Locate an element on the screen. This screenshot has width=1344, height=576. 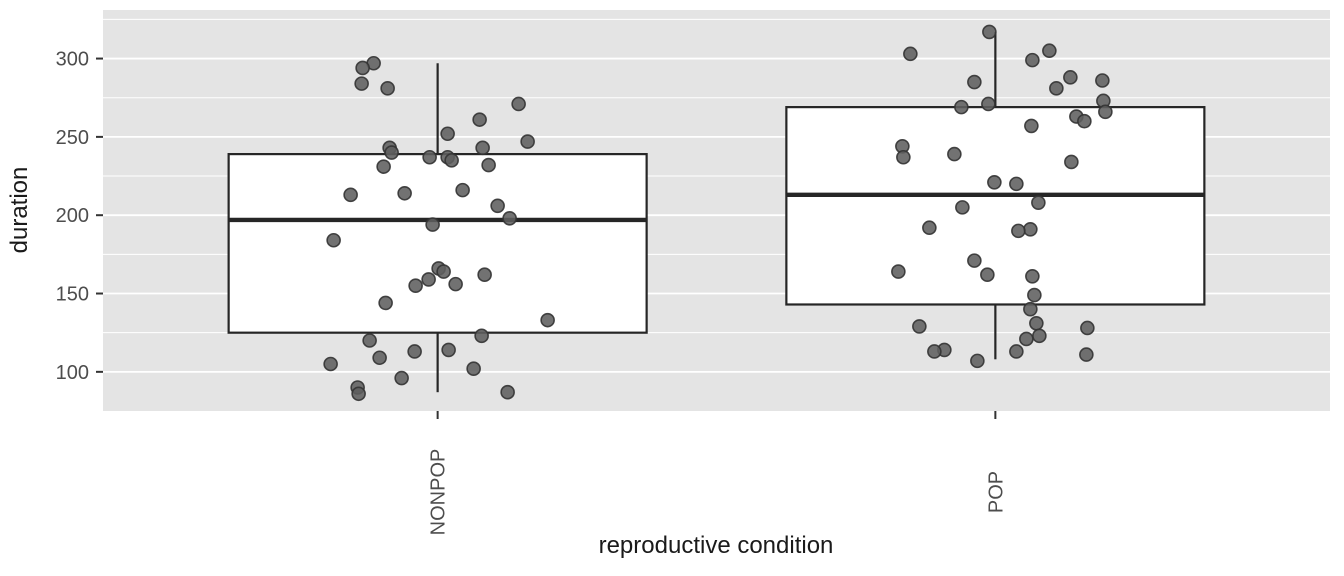
y-tick-label: 200 is located at coordinates (72, 216).